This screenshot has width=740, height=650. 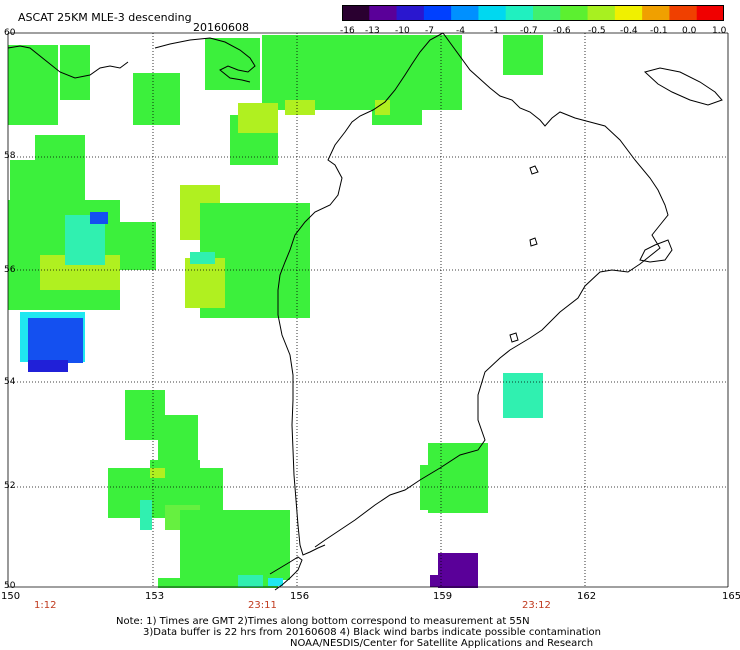 What do you see at coordinates (689, 31) in the screenshot?
I see `colorbar-tick-label: 0.0` at bounding box center [689, 31].